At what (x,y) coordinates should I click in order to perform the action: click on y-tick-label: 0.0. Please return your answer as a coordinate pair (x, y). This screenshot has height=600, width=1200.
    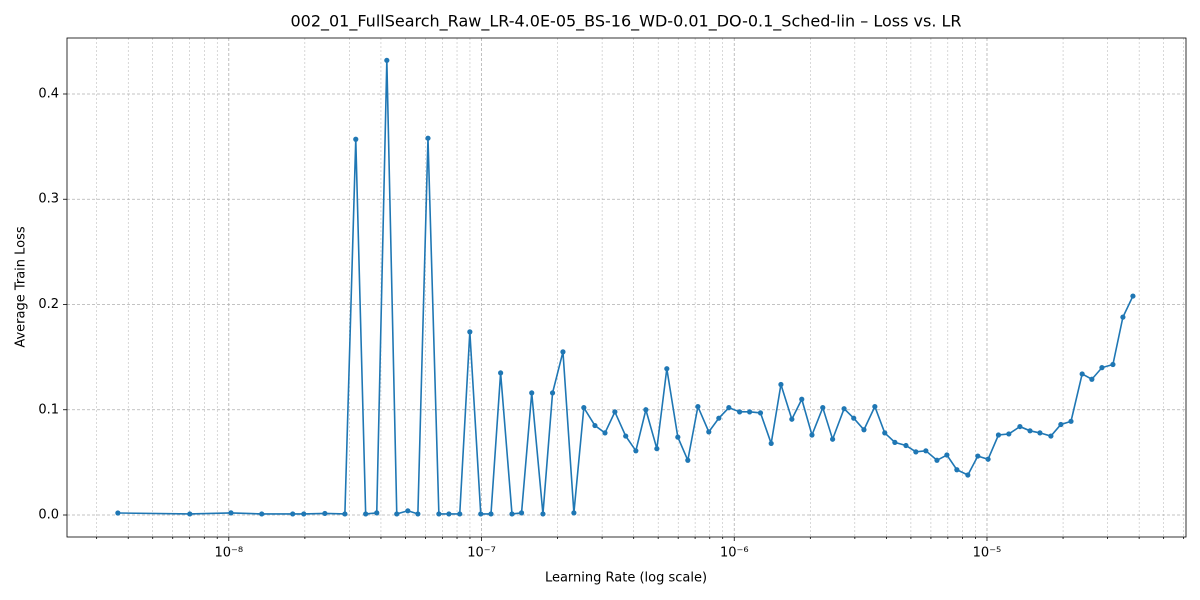
    Looking at the image, I should click on (48, 515).